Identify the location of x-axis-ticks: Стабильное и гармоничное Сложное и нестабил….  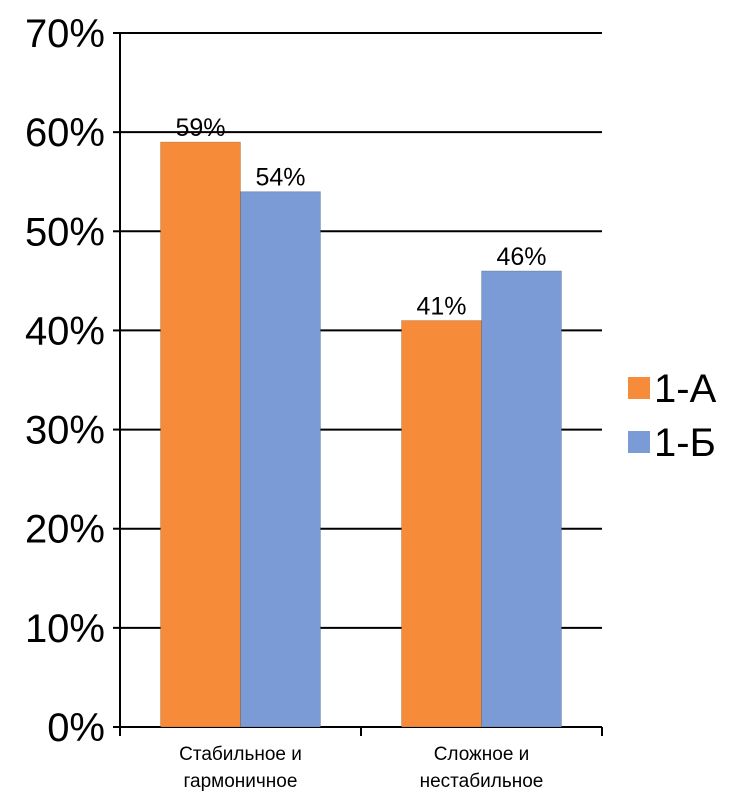
(361, 768).